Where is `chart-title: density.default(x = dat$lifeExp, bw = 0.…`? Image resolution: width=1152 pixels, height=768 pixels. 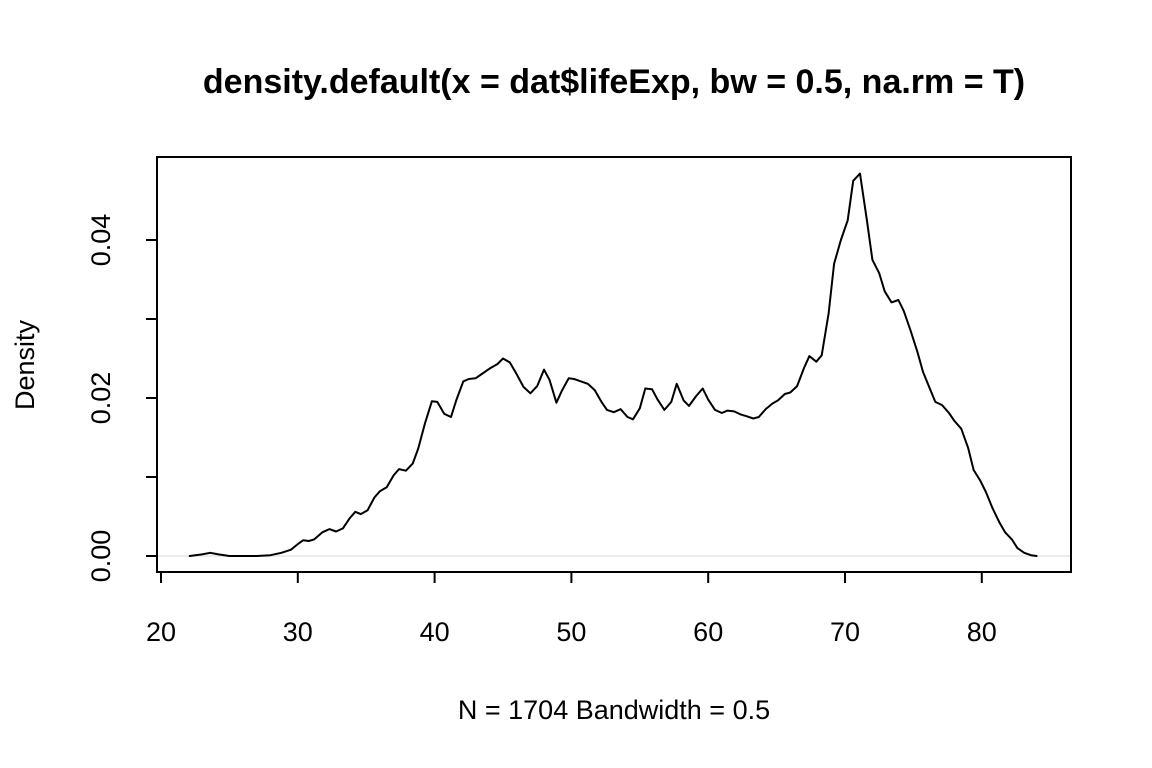
chart-title: density.default(x = dat$lifeExp, bw = 0.… is located at coordinates (614, 82).